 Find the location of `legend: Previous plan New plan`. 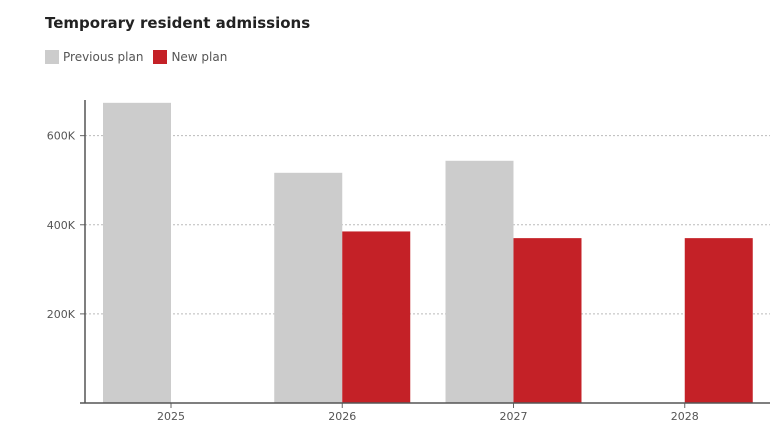

legend: Previous plan New plan is located at coordinates (141, 57).